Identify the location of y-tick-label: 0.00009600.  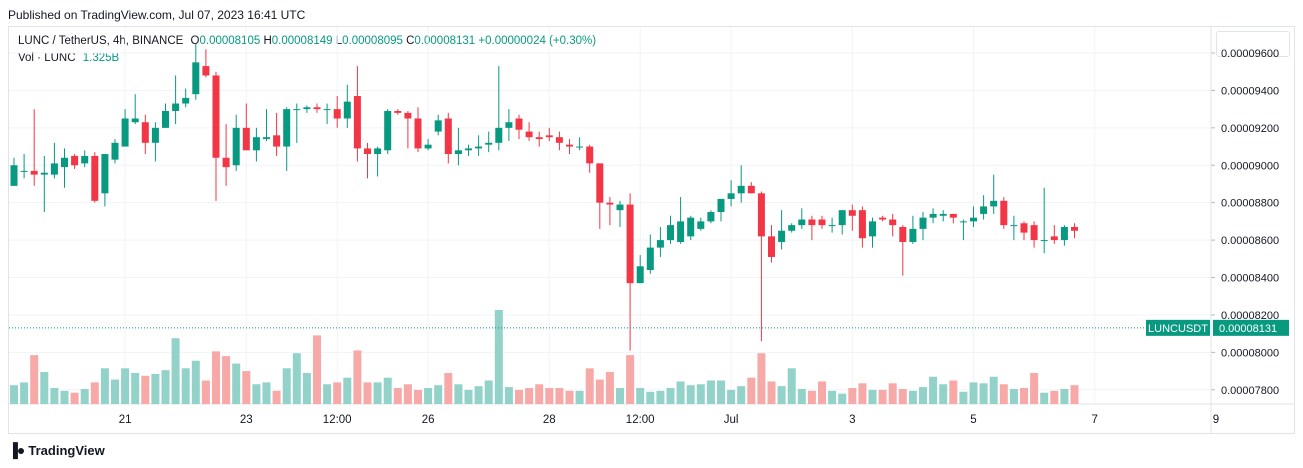
(1250, 54).